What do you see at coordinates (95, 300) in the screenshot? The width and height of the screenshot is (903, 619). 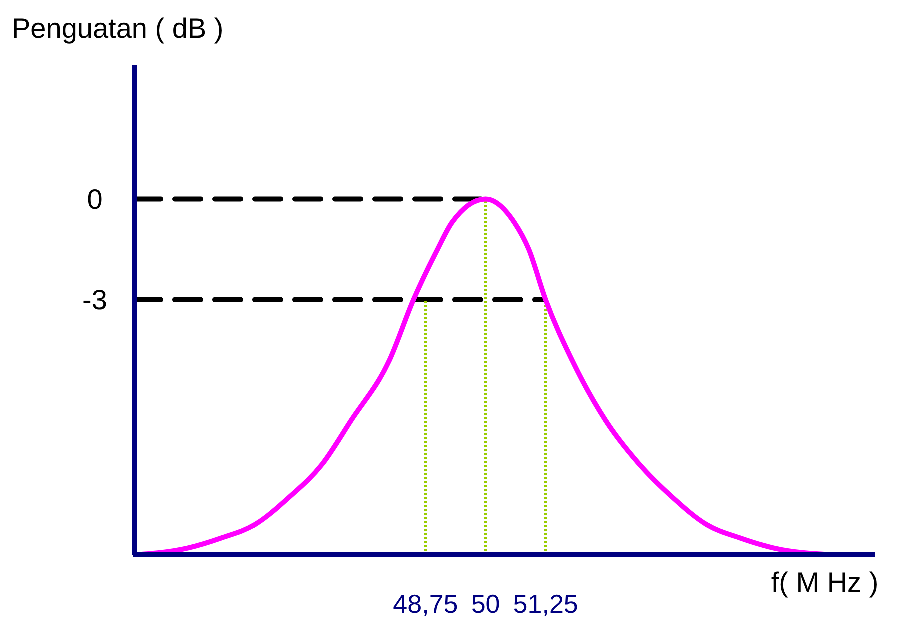 I see `y-tick-label: -3` at bounding box center [95, 300].